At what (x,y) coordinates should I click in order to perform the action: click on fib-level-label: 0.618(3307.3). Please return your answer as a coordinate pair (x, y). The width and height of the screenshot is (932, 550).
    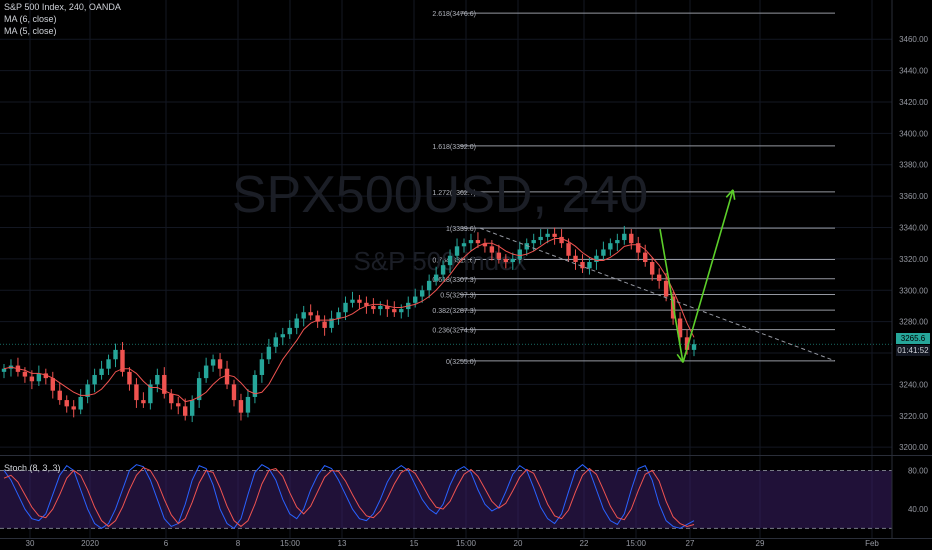
    Looking at the image, I should click on (454, 280).